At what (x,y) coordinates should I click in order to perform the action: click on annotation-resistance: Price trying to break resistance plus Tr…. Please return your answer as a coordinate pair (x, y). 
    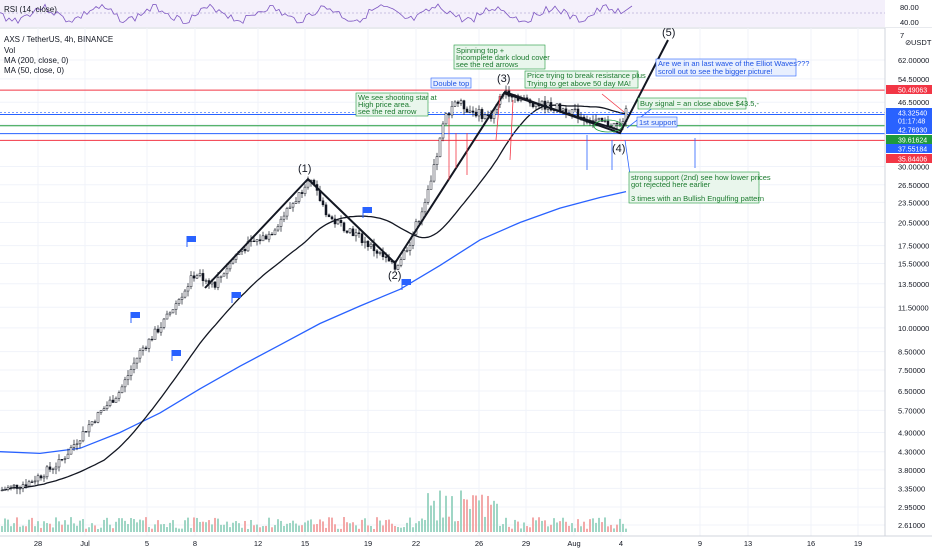
    Looking at the image, I should click on (585, 79).